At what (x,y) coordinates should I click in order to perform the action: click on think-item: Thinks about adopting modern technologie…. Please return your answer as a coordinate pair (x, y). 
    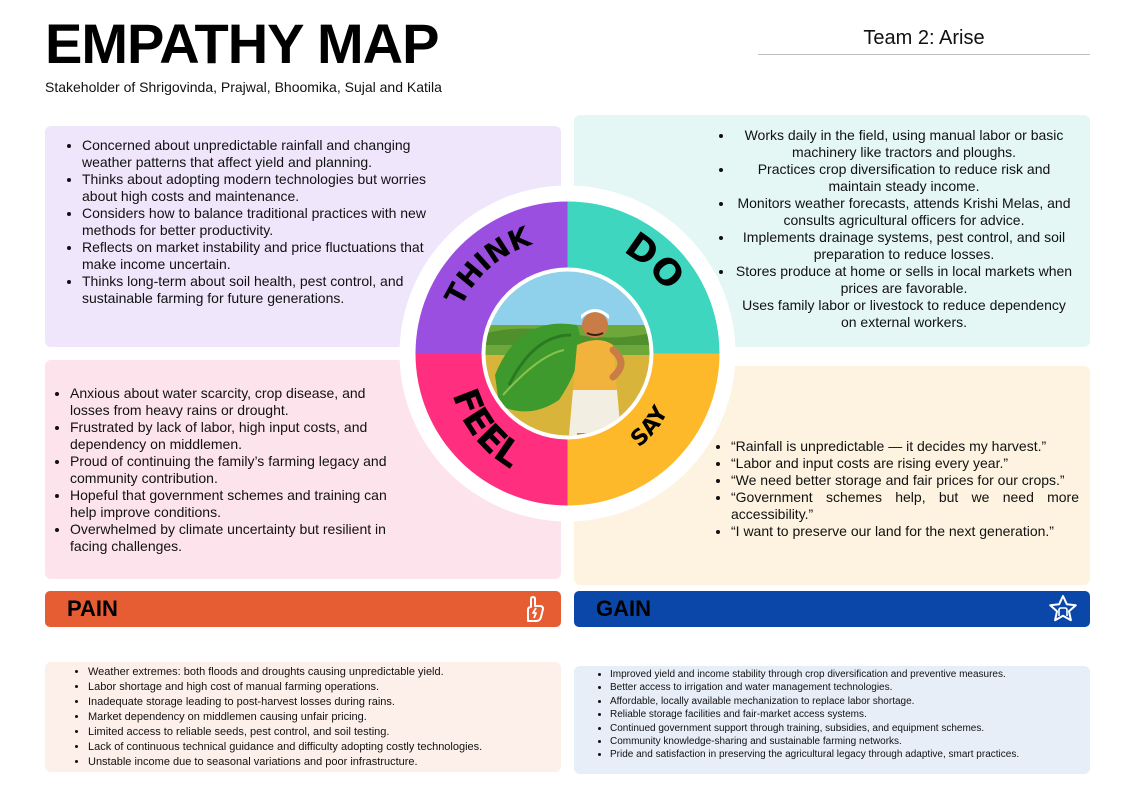
    Looking at the image, I should click on (262, 188).